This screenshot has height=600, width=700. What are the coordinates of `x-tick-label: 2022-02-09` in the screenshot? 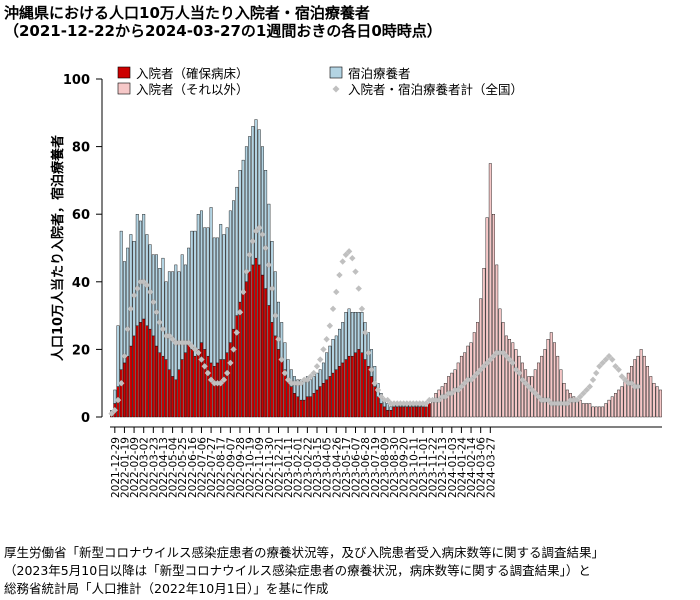 It's located at (135, 467).